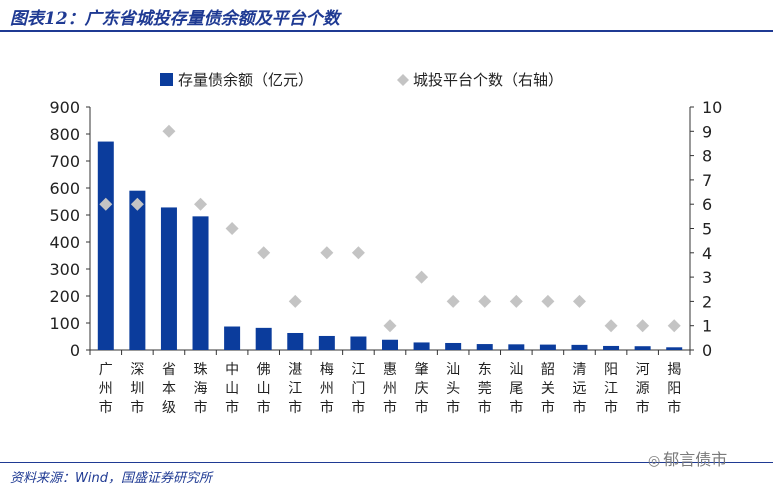  I want to click on x-tick-label: 河源市, so click(643, 389).